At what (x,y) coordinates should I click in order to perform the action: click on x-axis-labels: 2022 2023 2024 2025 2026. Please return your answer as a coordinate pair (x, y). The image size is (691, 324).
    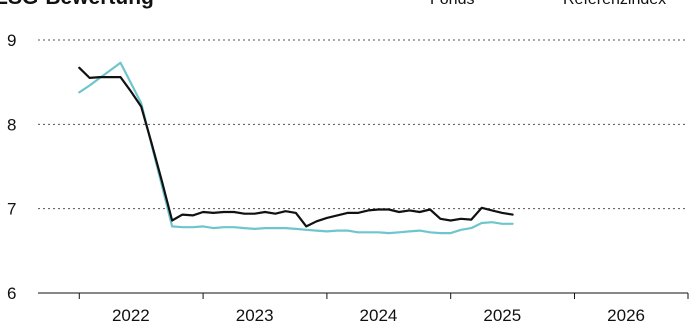
    Looking at the image, I should click on (378, 315).